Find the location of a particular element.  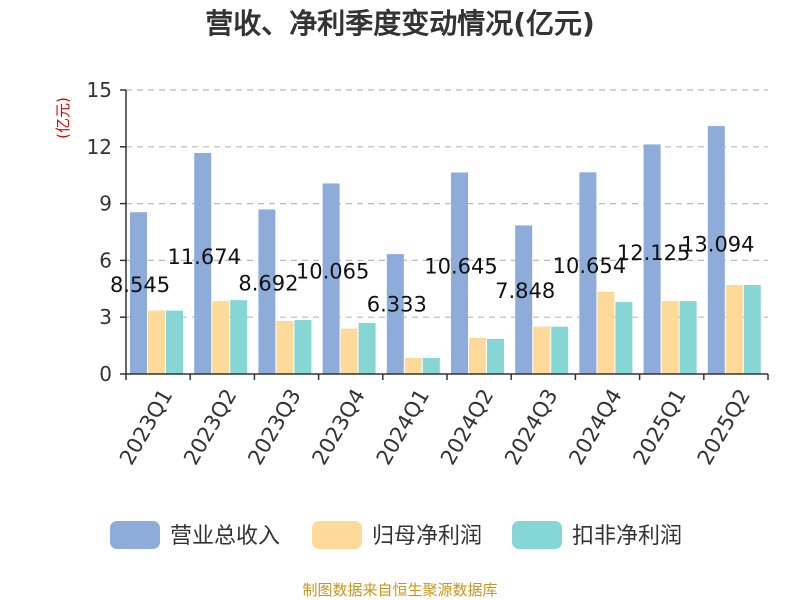

y-tick-label: 9 is located at coordinates (105, 204).